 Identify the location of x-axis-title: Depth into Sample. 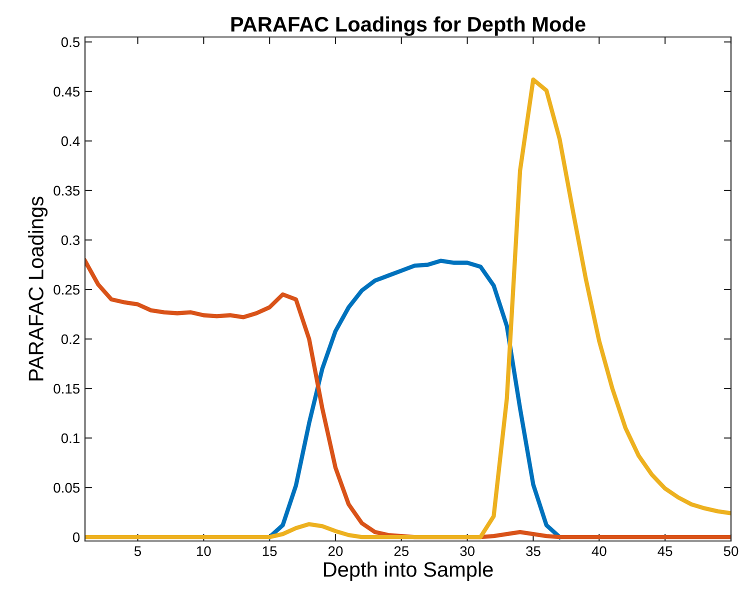
(408, 572).